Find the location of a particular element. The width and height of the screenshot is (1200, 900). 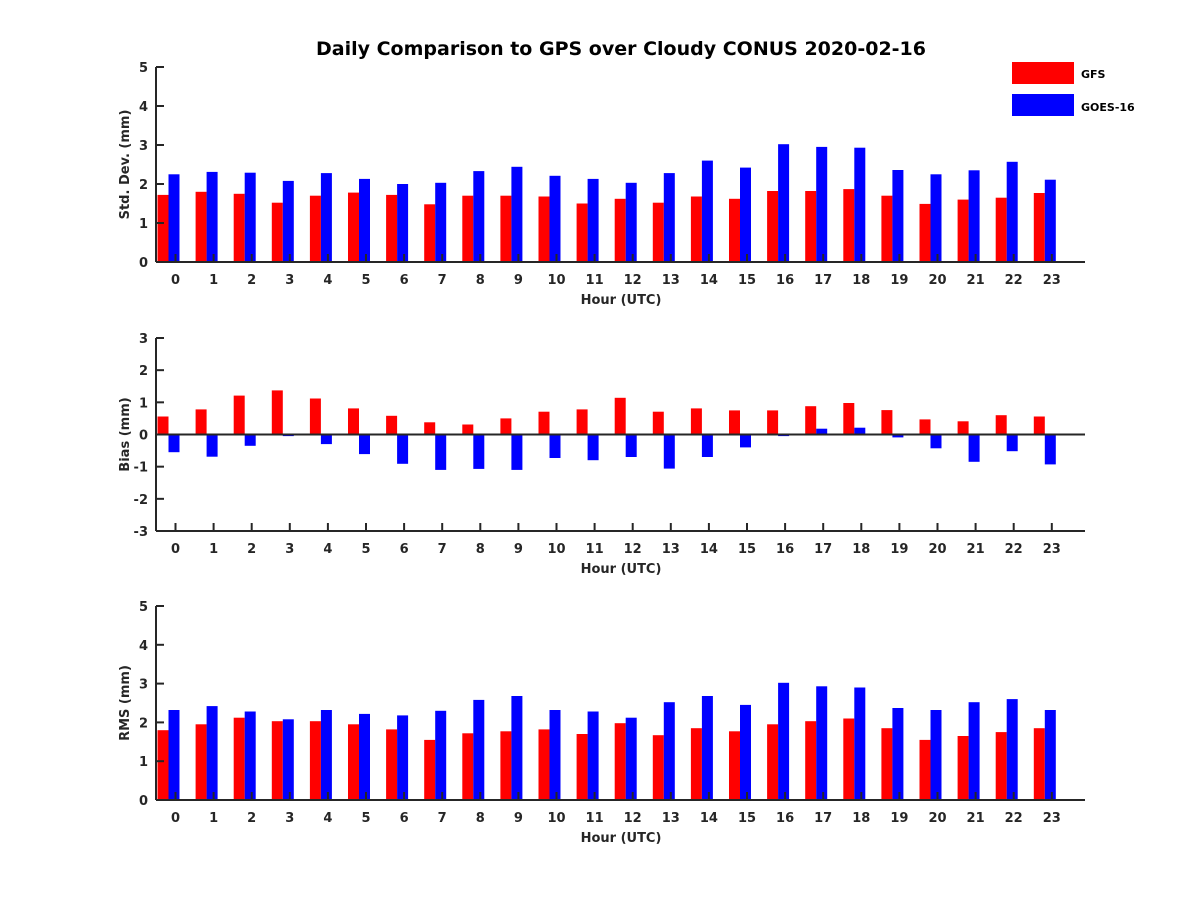

x-tick-label: 2 is located at coordinates (251, 280).